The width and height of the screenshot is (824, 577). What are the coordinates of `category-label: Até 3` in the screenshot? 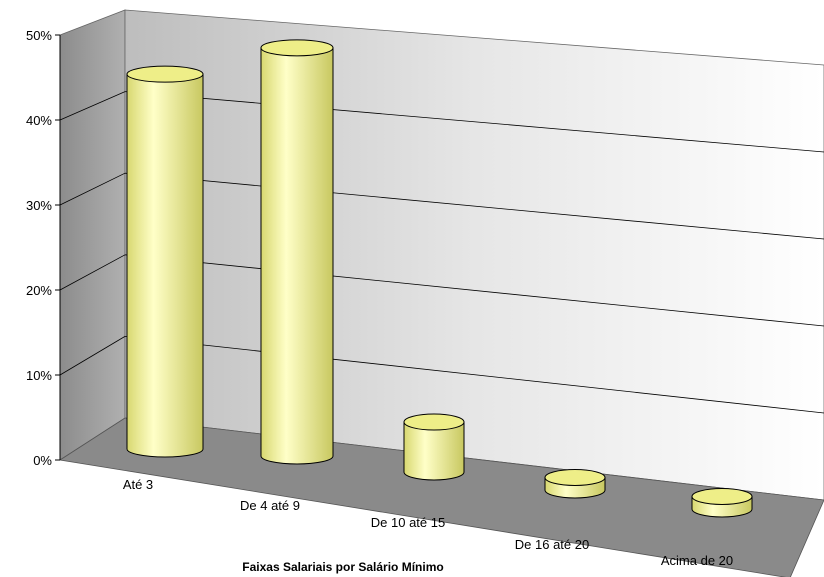 It's located at (138, 484).